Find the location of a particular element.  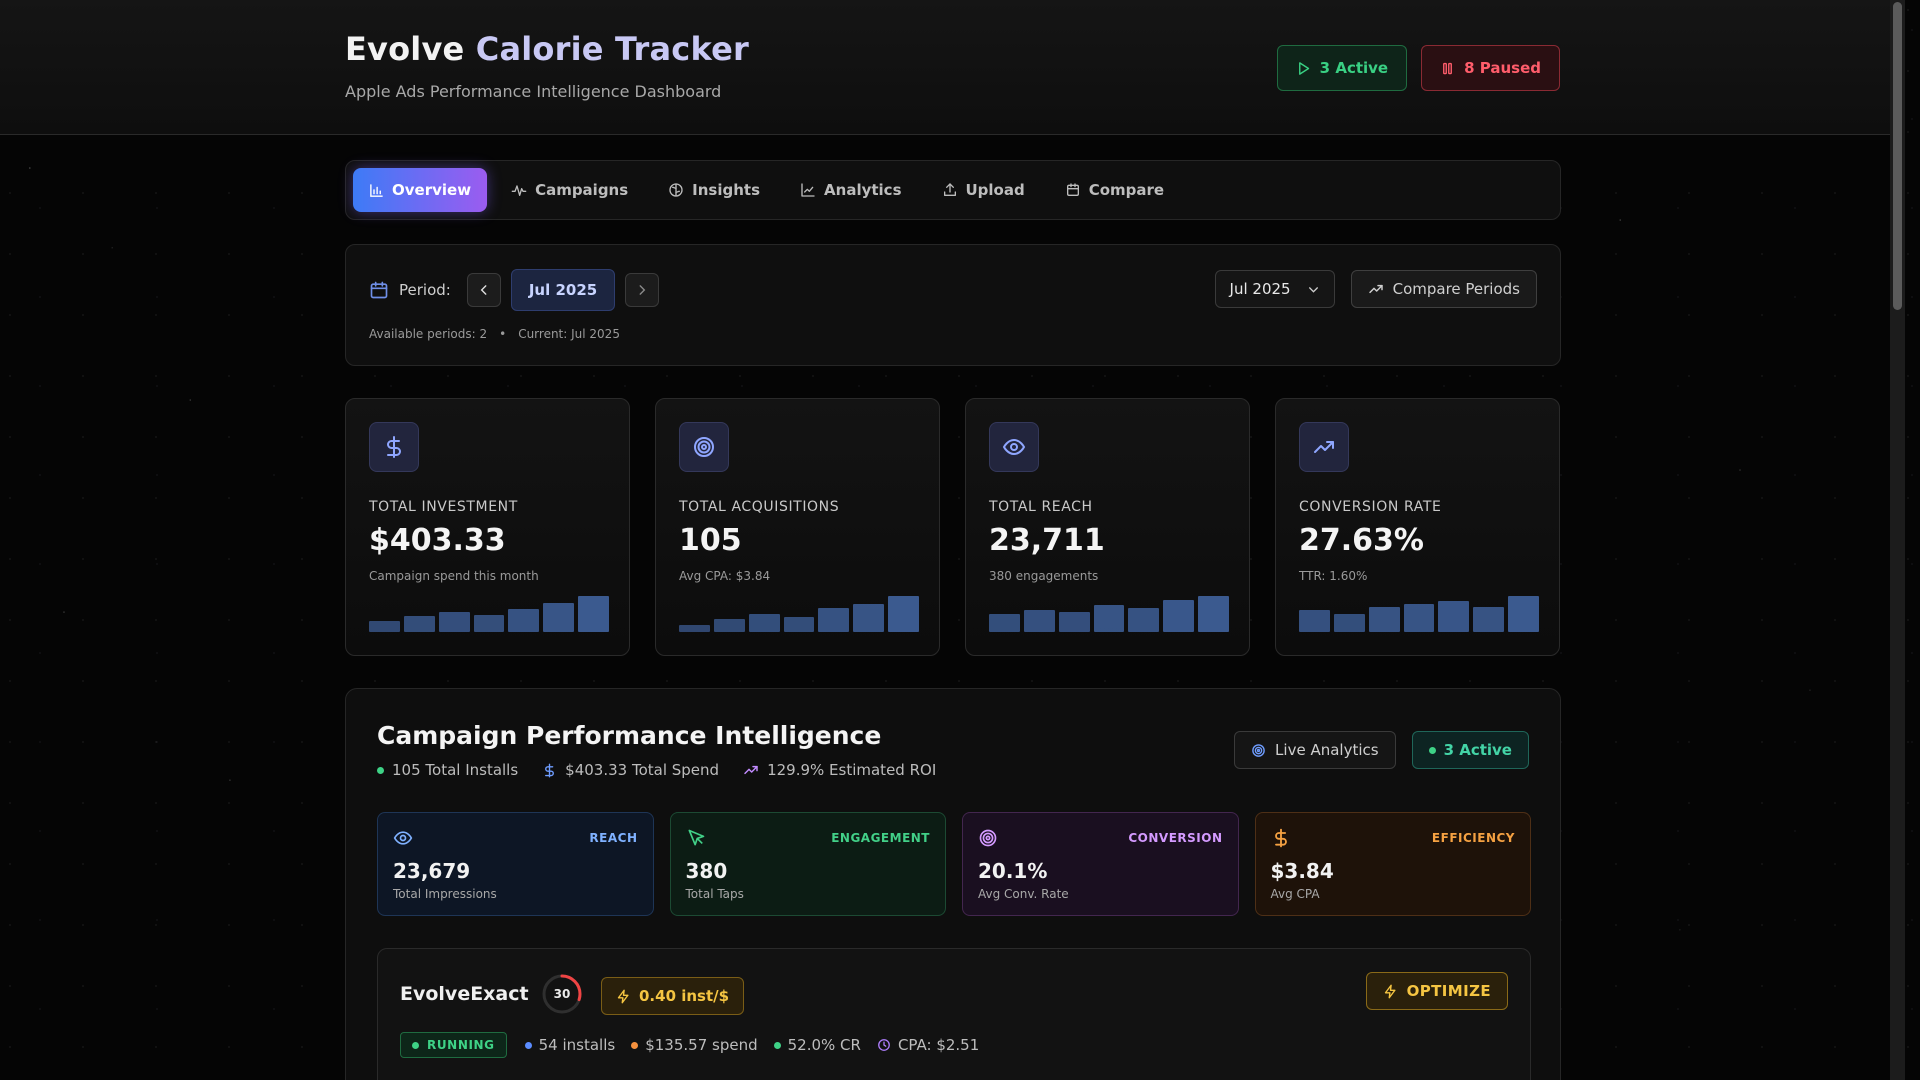

app-title: Evolve Calorie Tracker is located at coordinates (547, 49).